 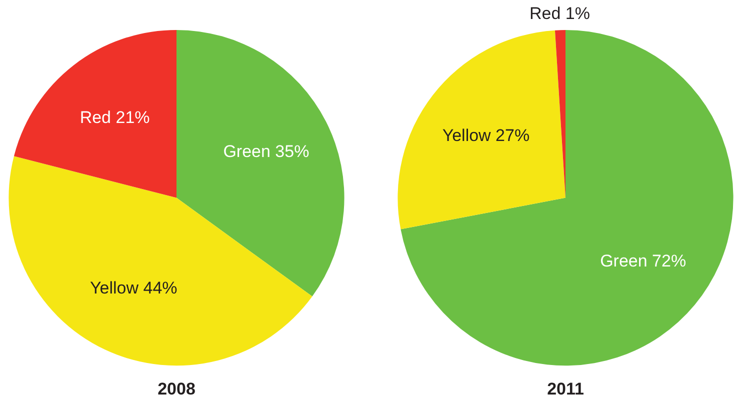 I want to click on data-label: 72%, so click(x=669, y=261).